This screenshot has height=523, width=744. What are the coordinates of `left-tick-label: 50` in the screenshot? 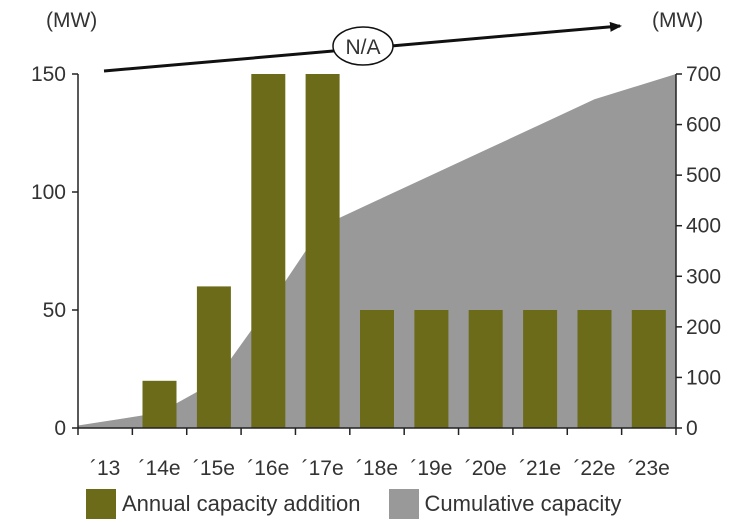 It's located at (54, 310).